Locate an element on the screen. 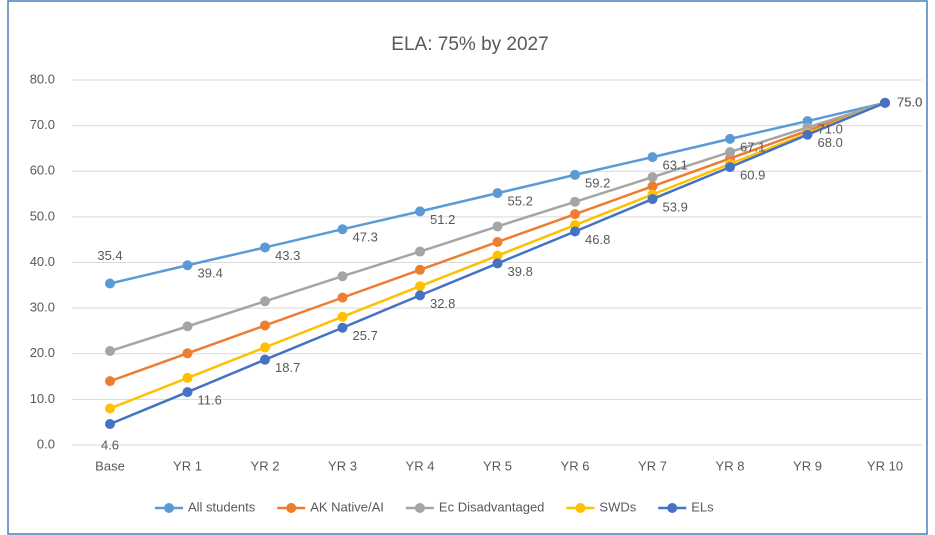 The height and width of the screenshot is (535, 935). x-tick-label: YR 7 is located at coordinates (652, 465).